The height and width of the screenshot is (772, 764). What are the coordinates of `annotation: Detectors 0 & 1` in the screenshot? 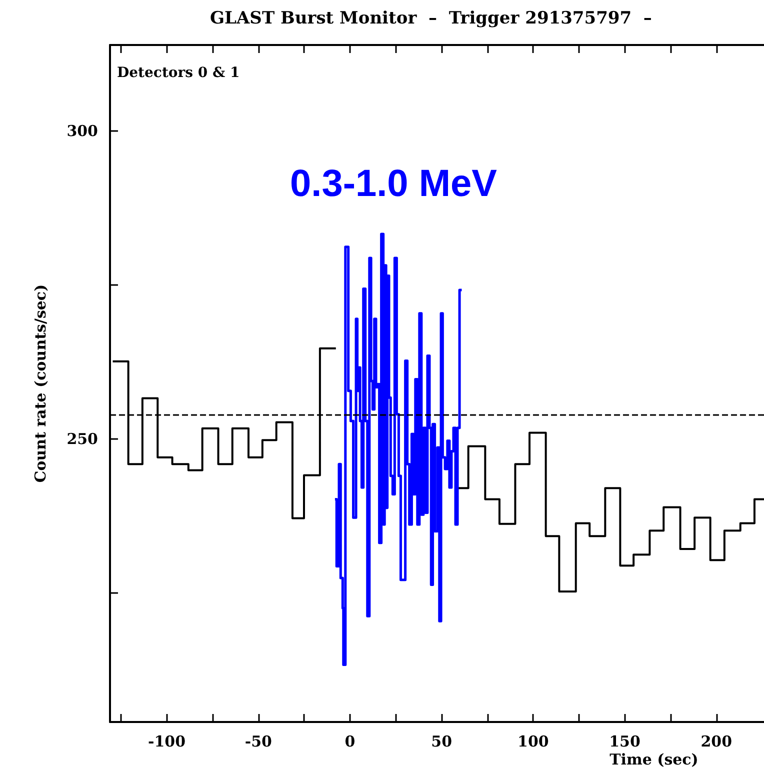 It's located at (178, 73).